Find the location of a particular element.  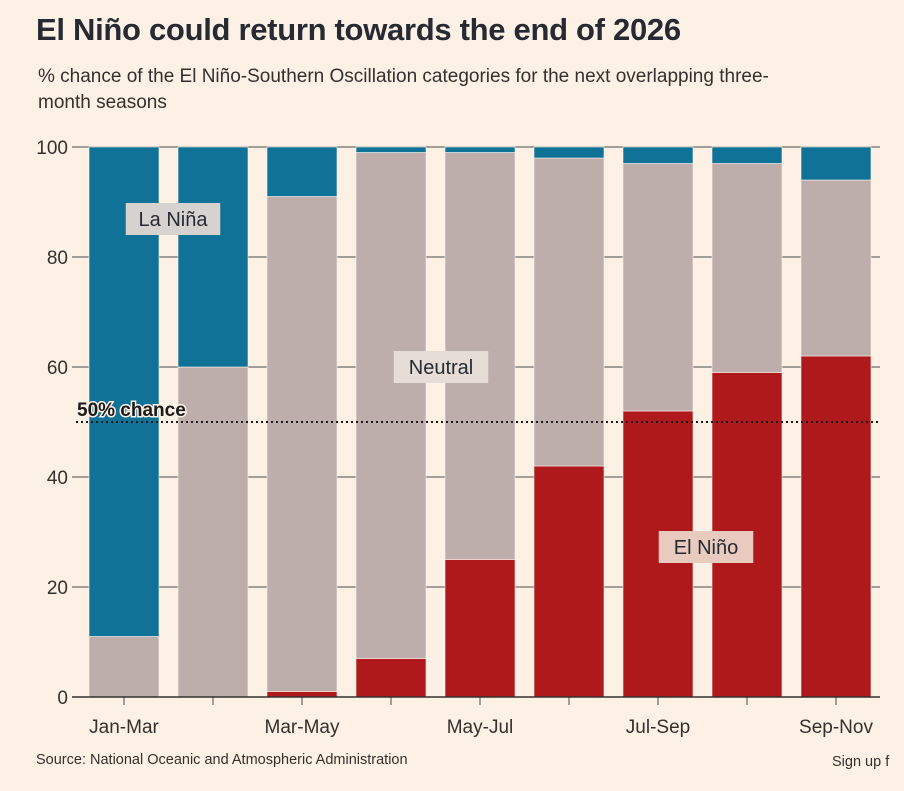

y-tick-label: 80 is located at coordinates (57, 258).